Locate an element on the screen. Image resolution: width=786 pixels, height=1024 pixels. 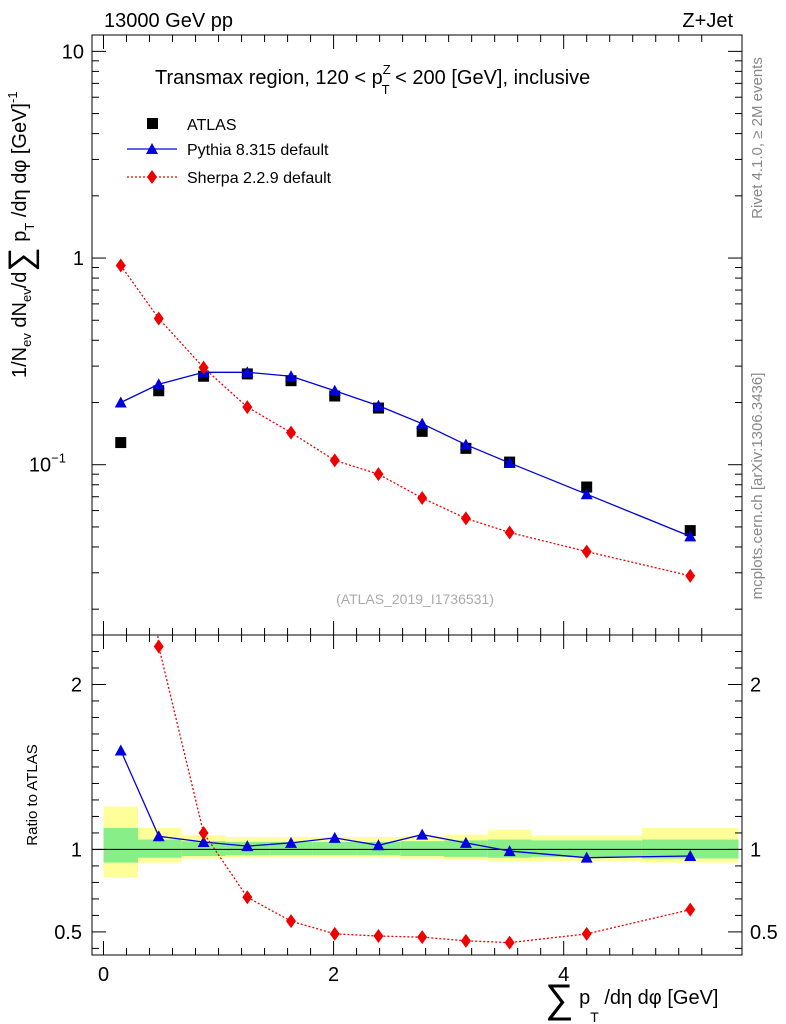
main-y-axis-label: 1/Nev dNev/d∑ pT /dη dφ [GeV]-1 is located at coordinates (21, 234).